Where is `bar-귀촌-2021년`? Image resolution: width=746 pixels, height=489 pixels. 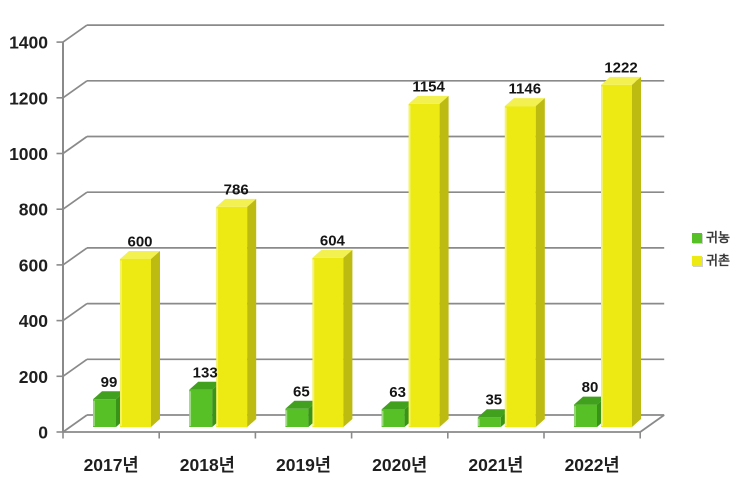
bar-귀촌-2021년 is located at coordinates (524, 263).